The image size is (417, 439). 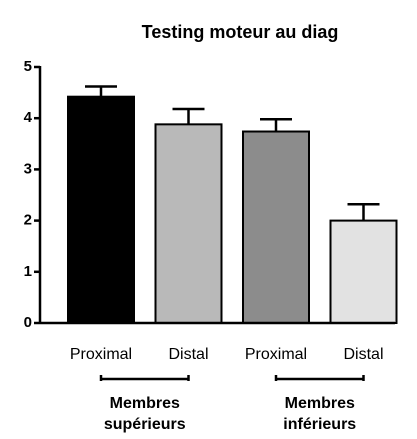 What do you see at coordinates (319, 424) in the screenshot?
I see `group-label: inférieurs` at bounding box center [319, 424].